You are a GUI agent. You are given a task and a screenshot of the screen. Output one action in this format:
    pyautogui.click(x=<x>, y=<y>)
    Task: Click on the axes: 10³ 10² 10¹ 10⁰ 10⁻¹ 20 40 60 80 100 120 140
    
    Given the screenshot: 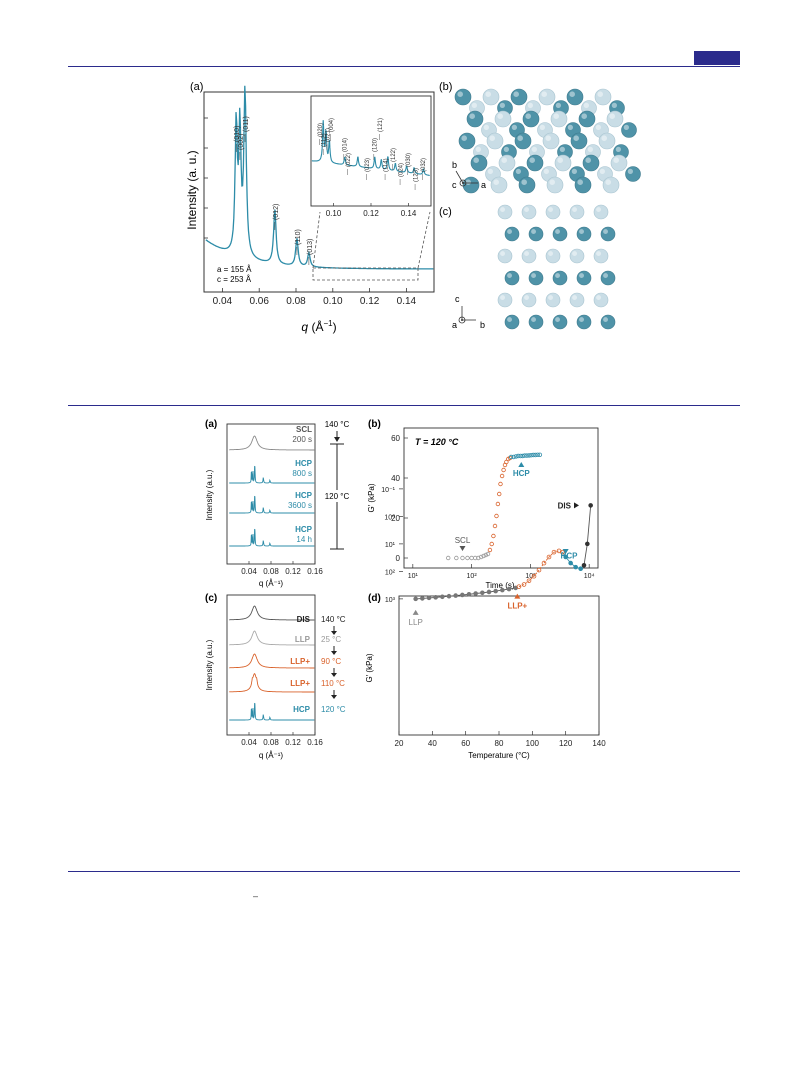 What is the action you would take?
    pyautogui.click(x=493, y=617)
    